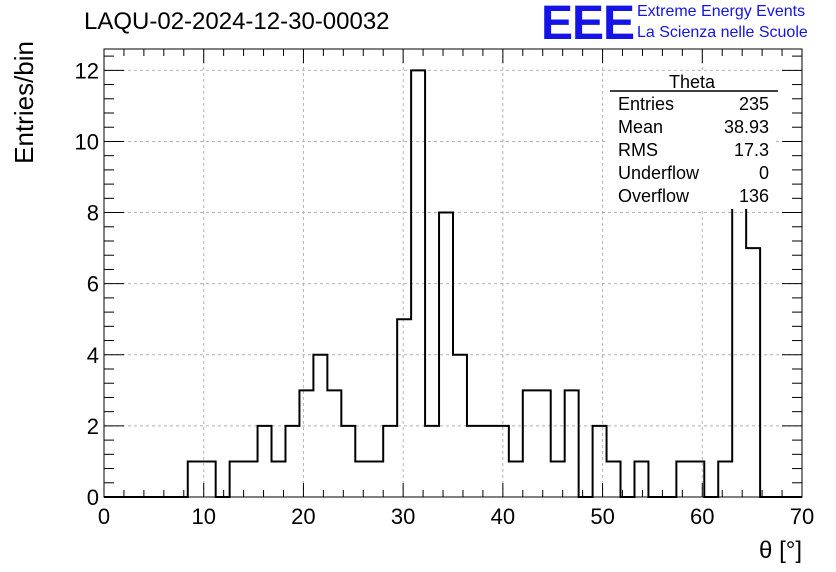 The image size is (836, 572). What do you see at coordinates (104, 516) in the screenshot?
I see `x-tick-label: 0` at bounding box center [104, 516].